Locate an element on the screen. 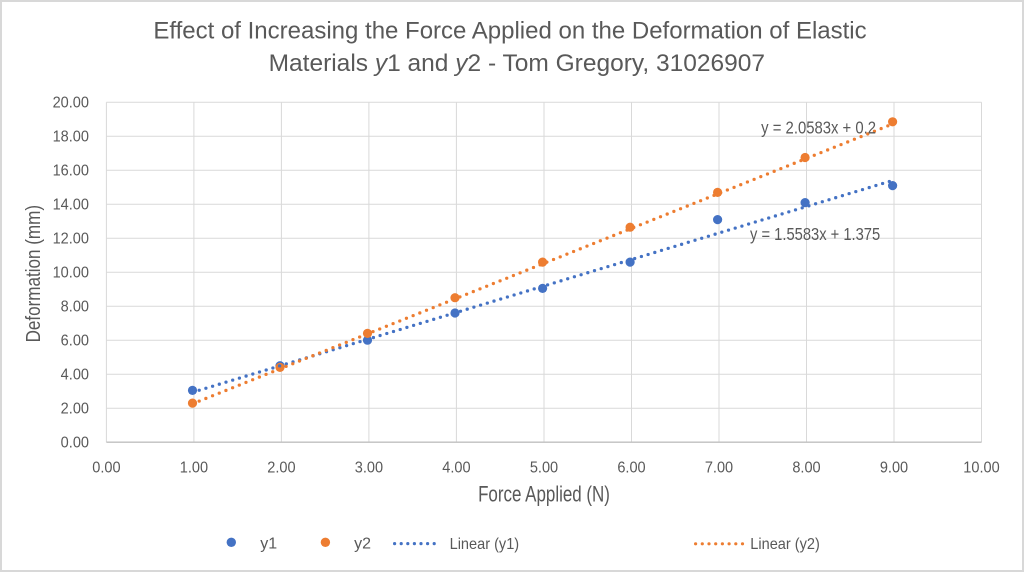 The height and width of the screenshot is (577, 1024). svg-text: 12.00 is located at coordinates (71, 239).